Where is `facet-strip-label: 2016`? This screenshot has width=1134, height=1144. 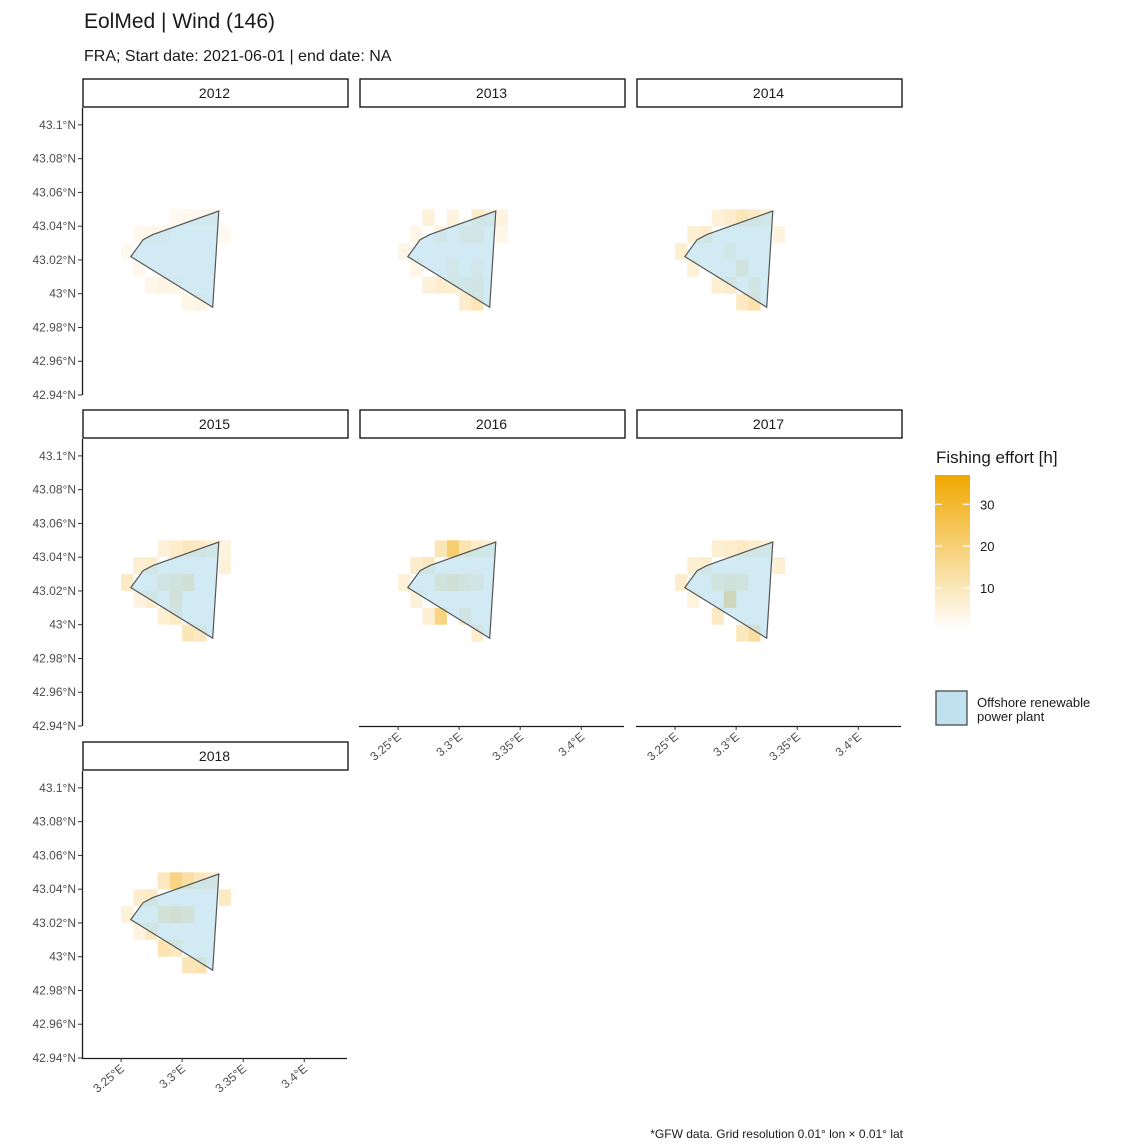
facet-strip-label: 2016 is located at coordinates (491, 424).